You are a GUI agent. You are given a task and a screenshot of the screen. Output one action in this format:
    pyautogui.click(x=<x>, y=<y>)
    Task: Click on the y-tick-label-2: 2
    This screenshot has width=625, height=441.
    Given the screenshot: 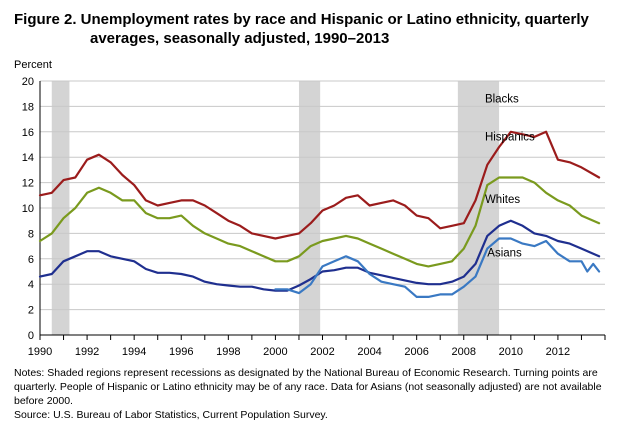 What is the action you would take?
    pyautogui.click(x=31, y=311)
    